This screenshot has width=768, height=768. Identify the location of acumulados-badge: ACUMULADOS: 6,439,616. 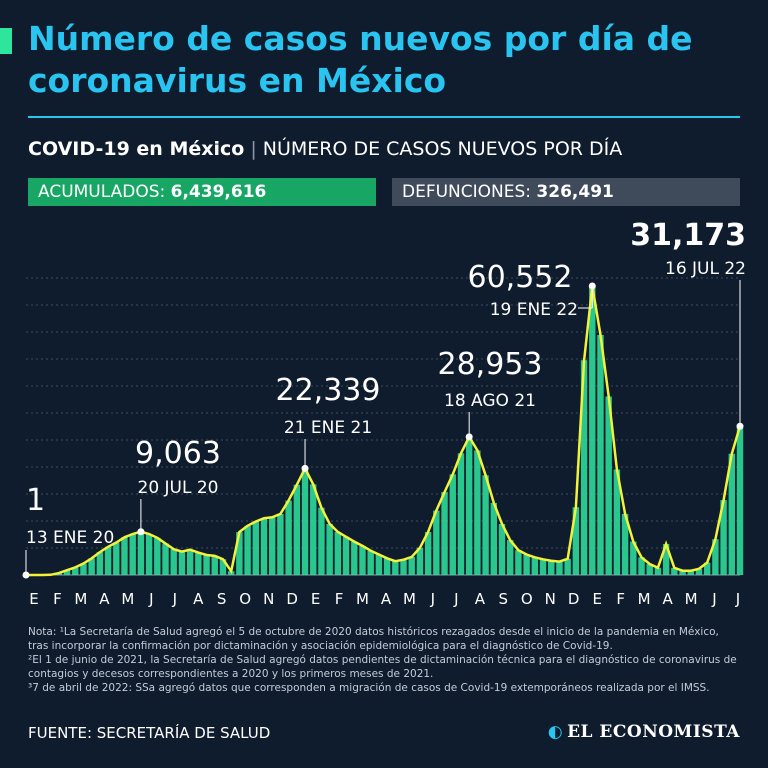
(202, 192).